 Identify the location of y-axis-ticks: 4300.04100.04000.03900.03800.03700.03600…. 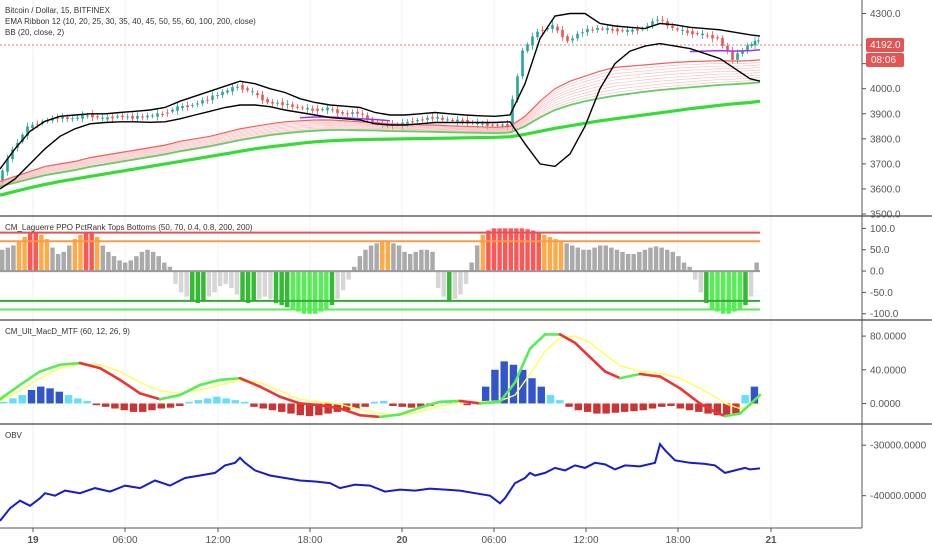
(894, 255).